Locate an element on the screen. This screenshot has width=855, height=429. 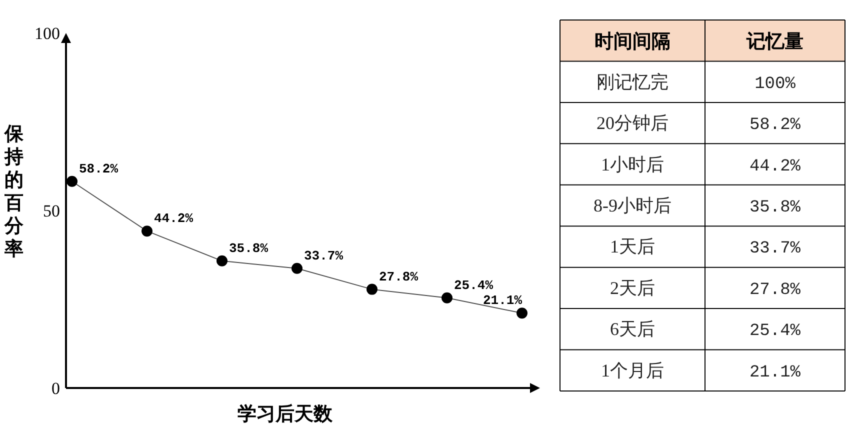
y-axis-title: 保持的百分率 is located at coordinates (14, 192).